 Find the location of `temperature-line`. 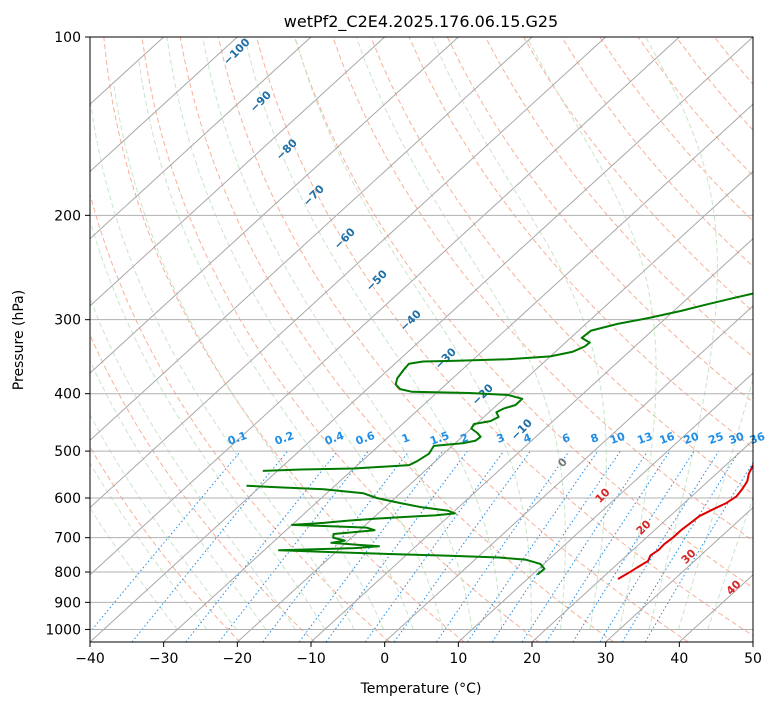

temperature-line is located at coordinates (685, 521).